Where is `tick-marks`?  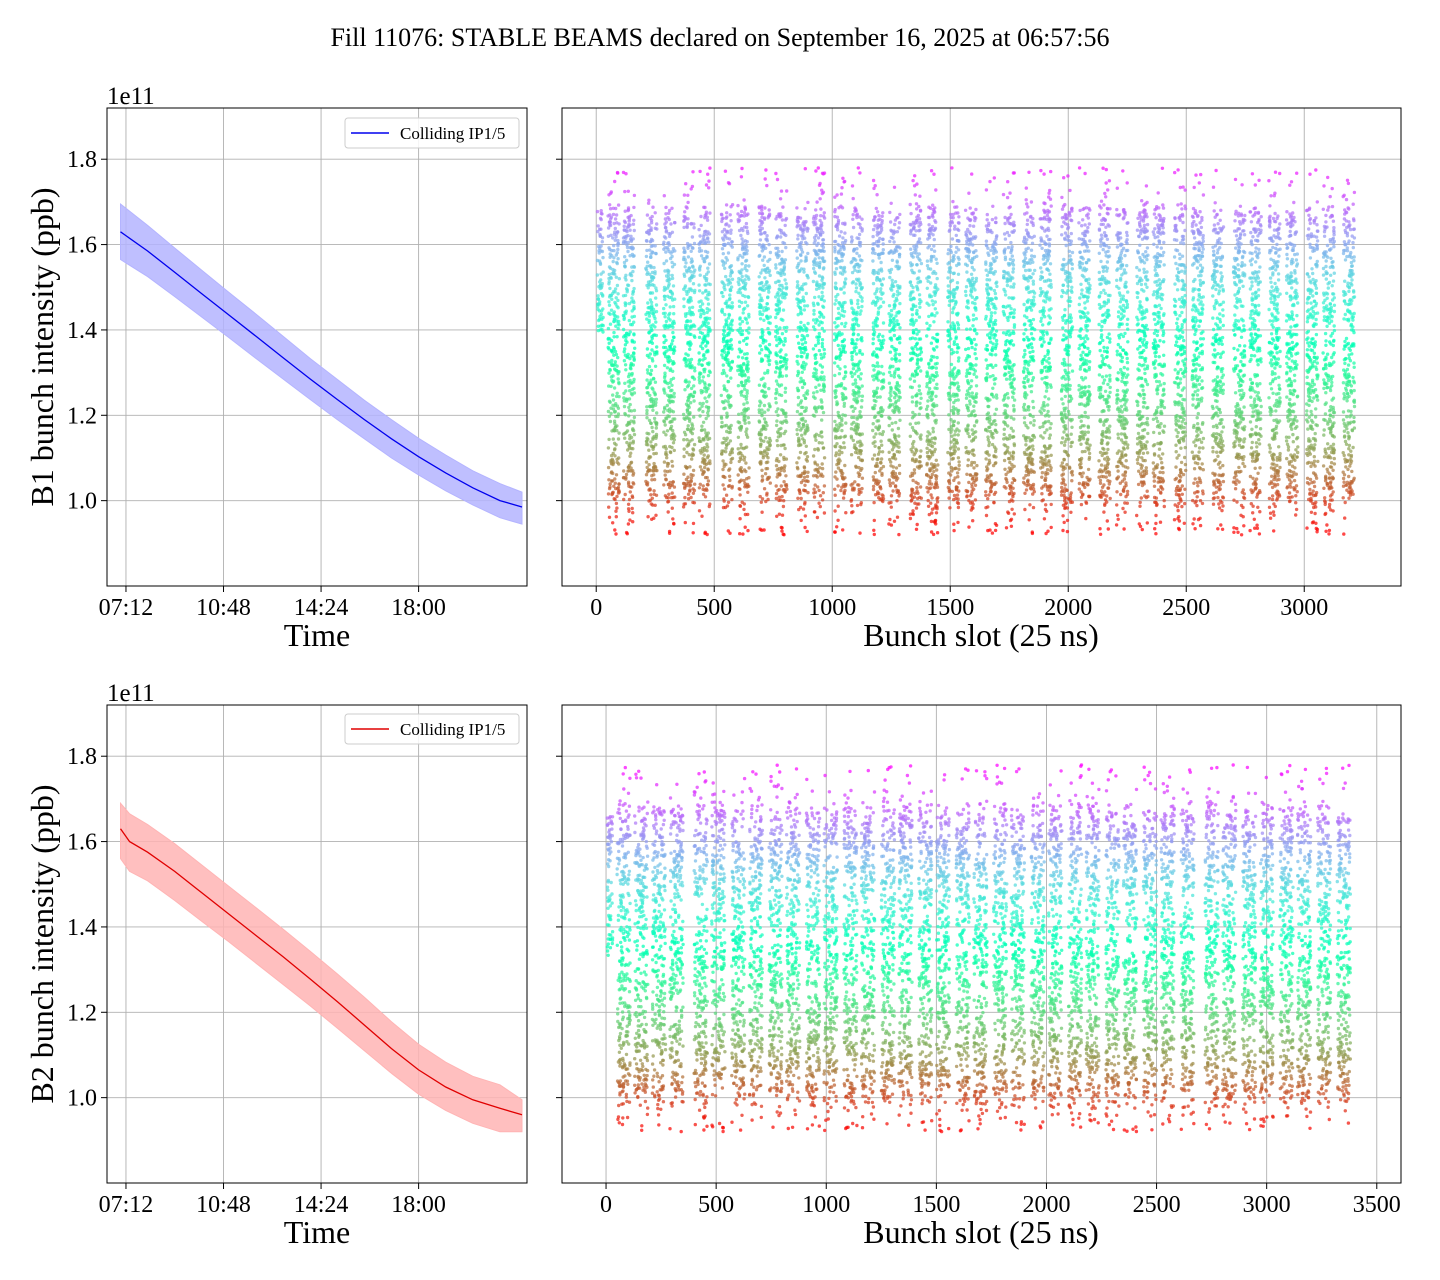 tick-marks is located at coordinates (260, 375).